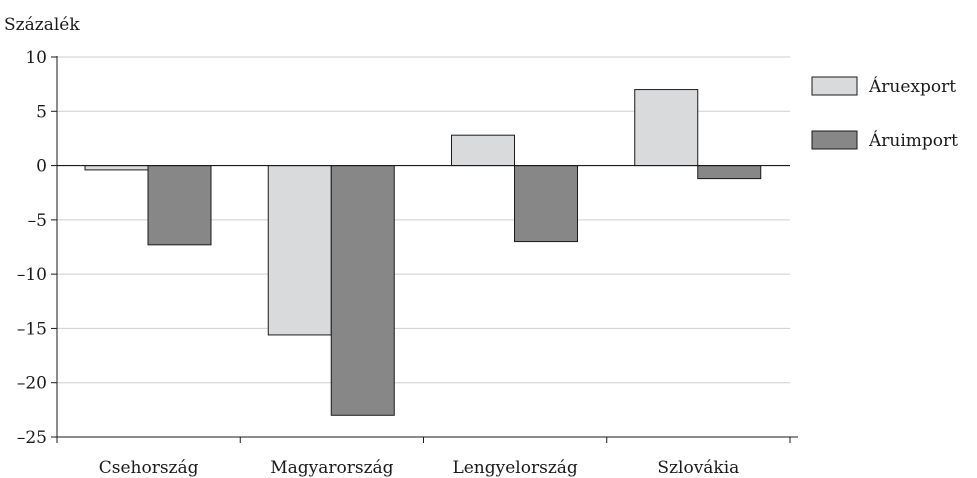 The height and width of the screenshot is (478, 977). I want to click on y-tick-label: –25, so click(32, 438).